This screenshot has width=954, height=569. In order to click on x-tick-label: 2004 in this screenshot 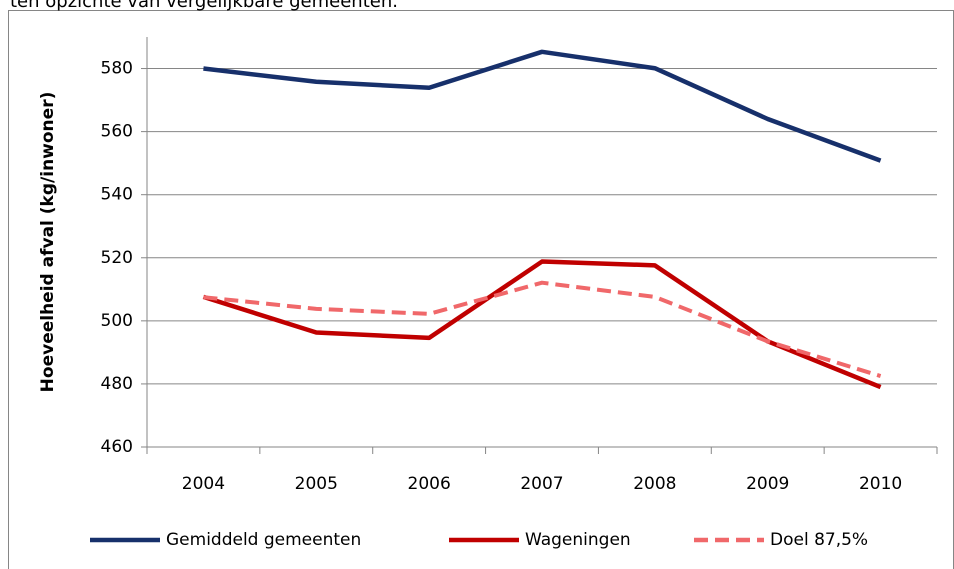, I will do `click(203, 484)`.